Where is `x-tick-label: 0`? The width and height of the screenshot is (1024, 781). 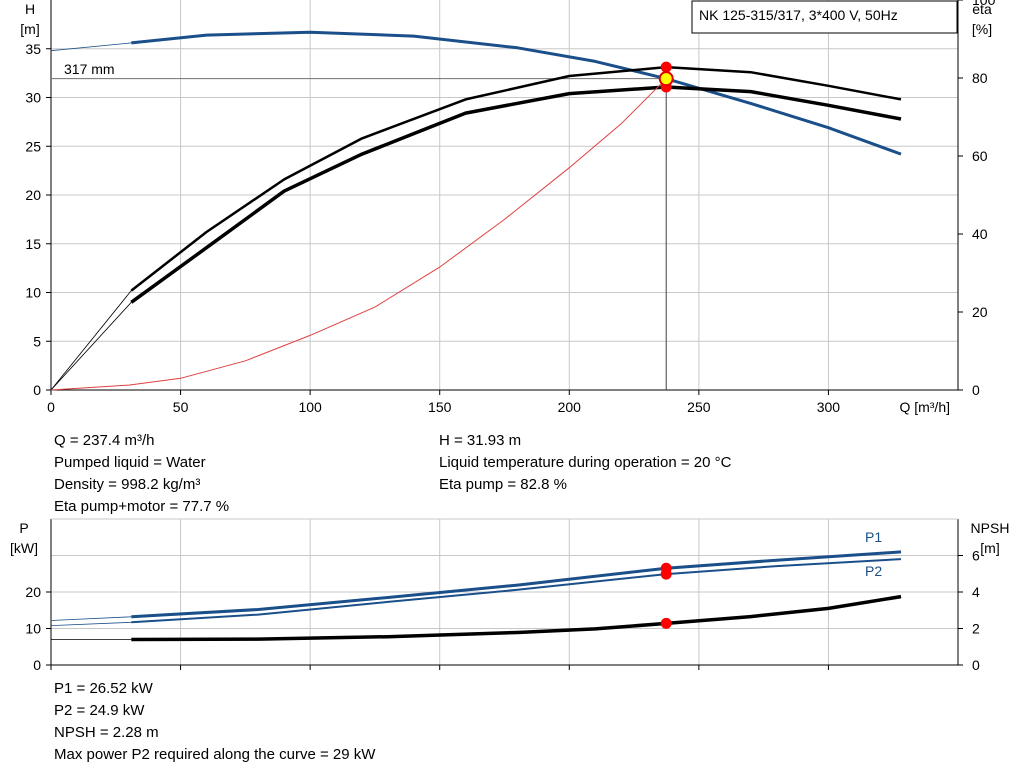
x-tick-label: 0 is located at coordinates (51, 407).